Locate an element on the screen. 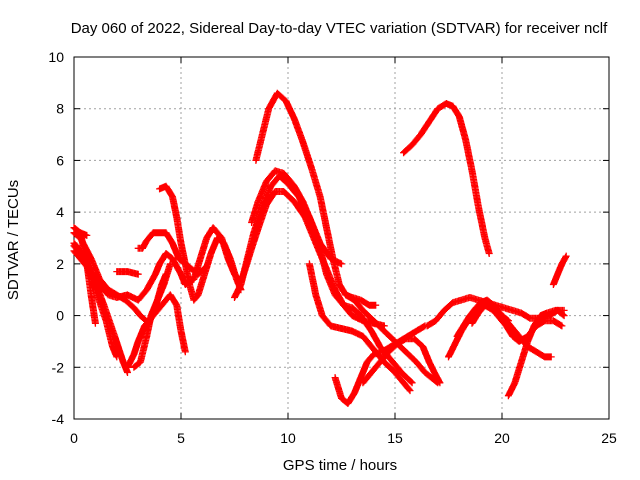 The width and height of the screenshot is (640, 480). data-series-s10 is located at coordinates (172, 253).